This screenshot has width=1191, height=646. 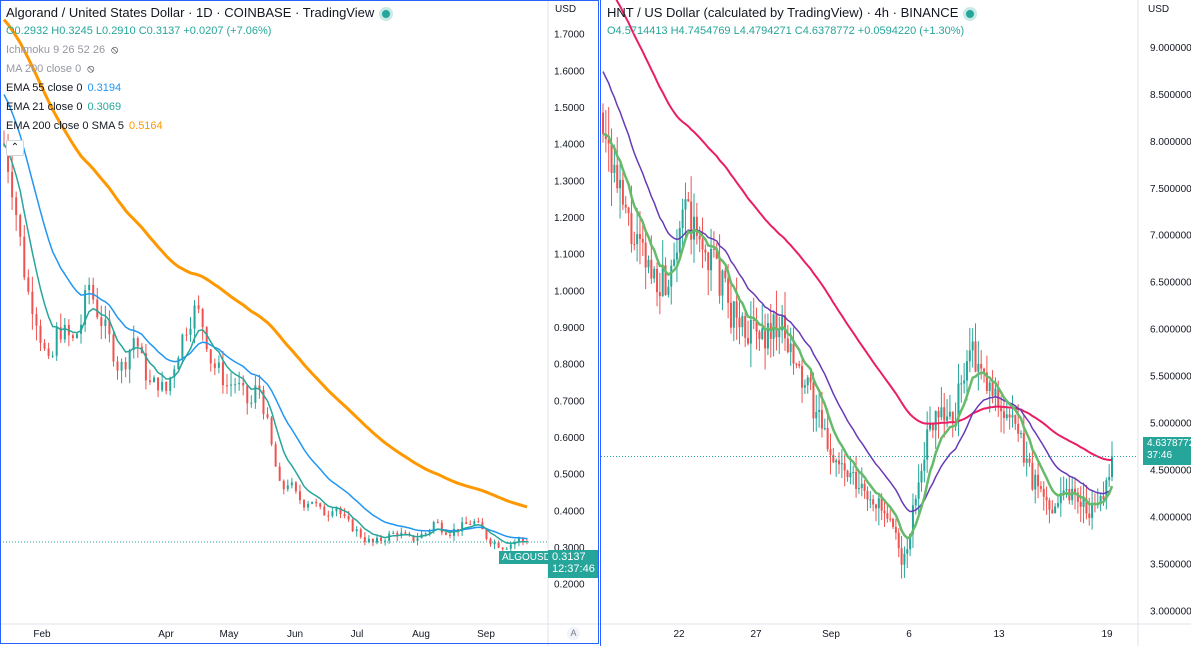 I want to click on y-tick-label: 0.3000, so click(x=569, y=548).